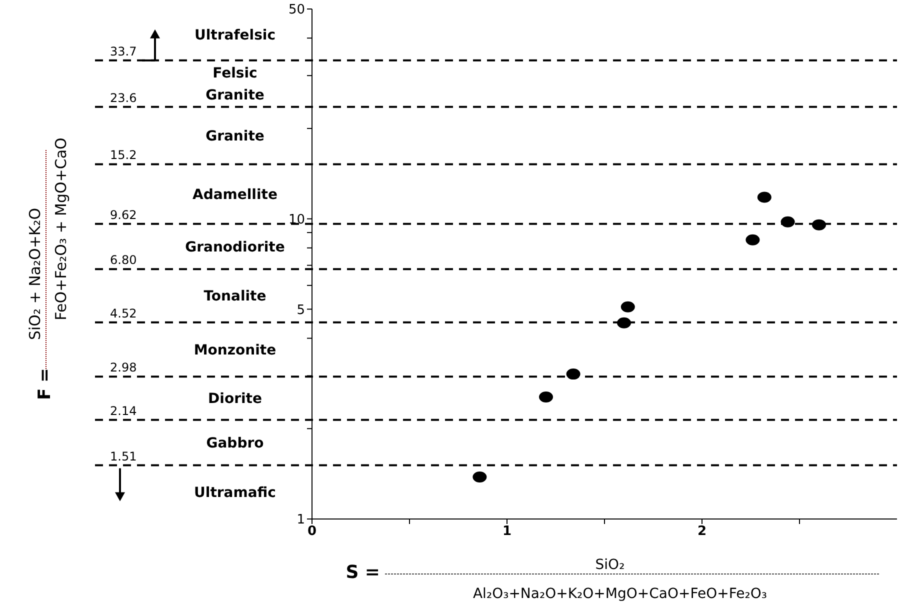 The width and height of the screenshot is (899, 607). Describe the element at coordinates (296, 10) in the screenshot. I see `y-tick-label: 50` at that location.